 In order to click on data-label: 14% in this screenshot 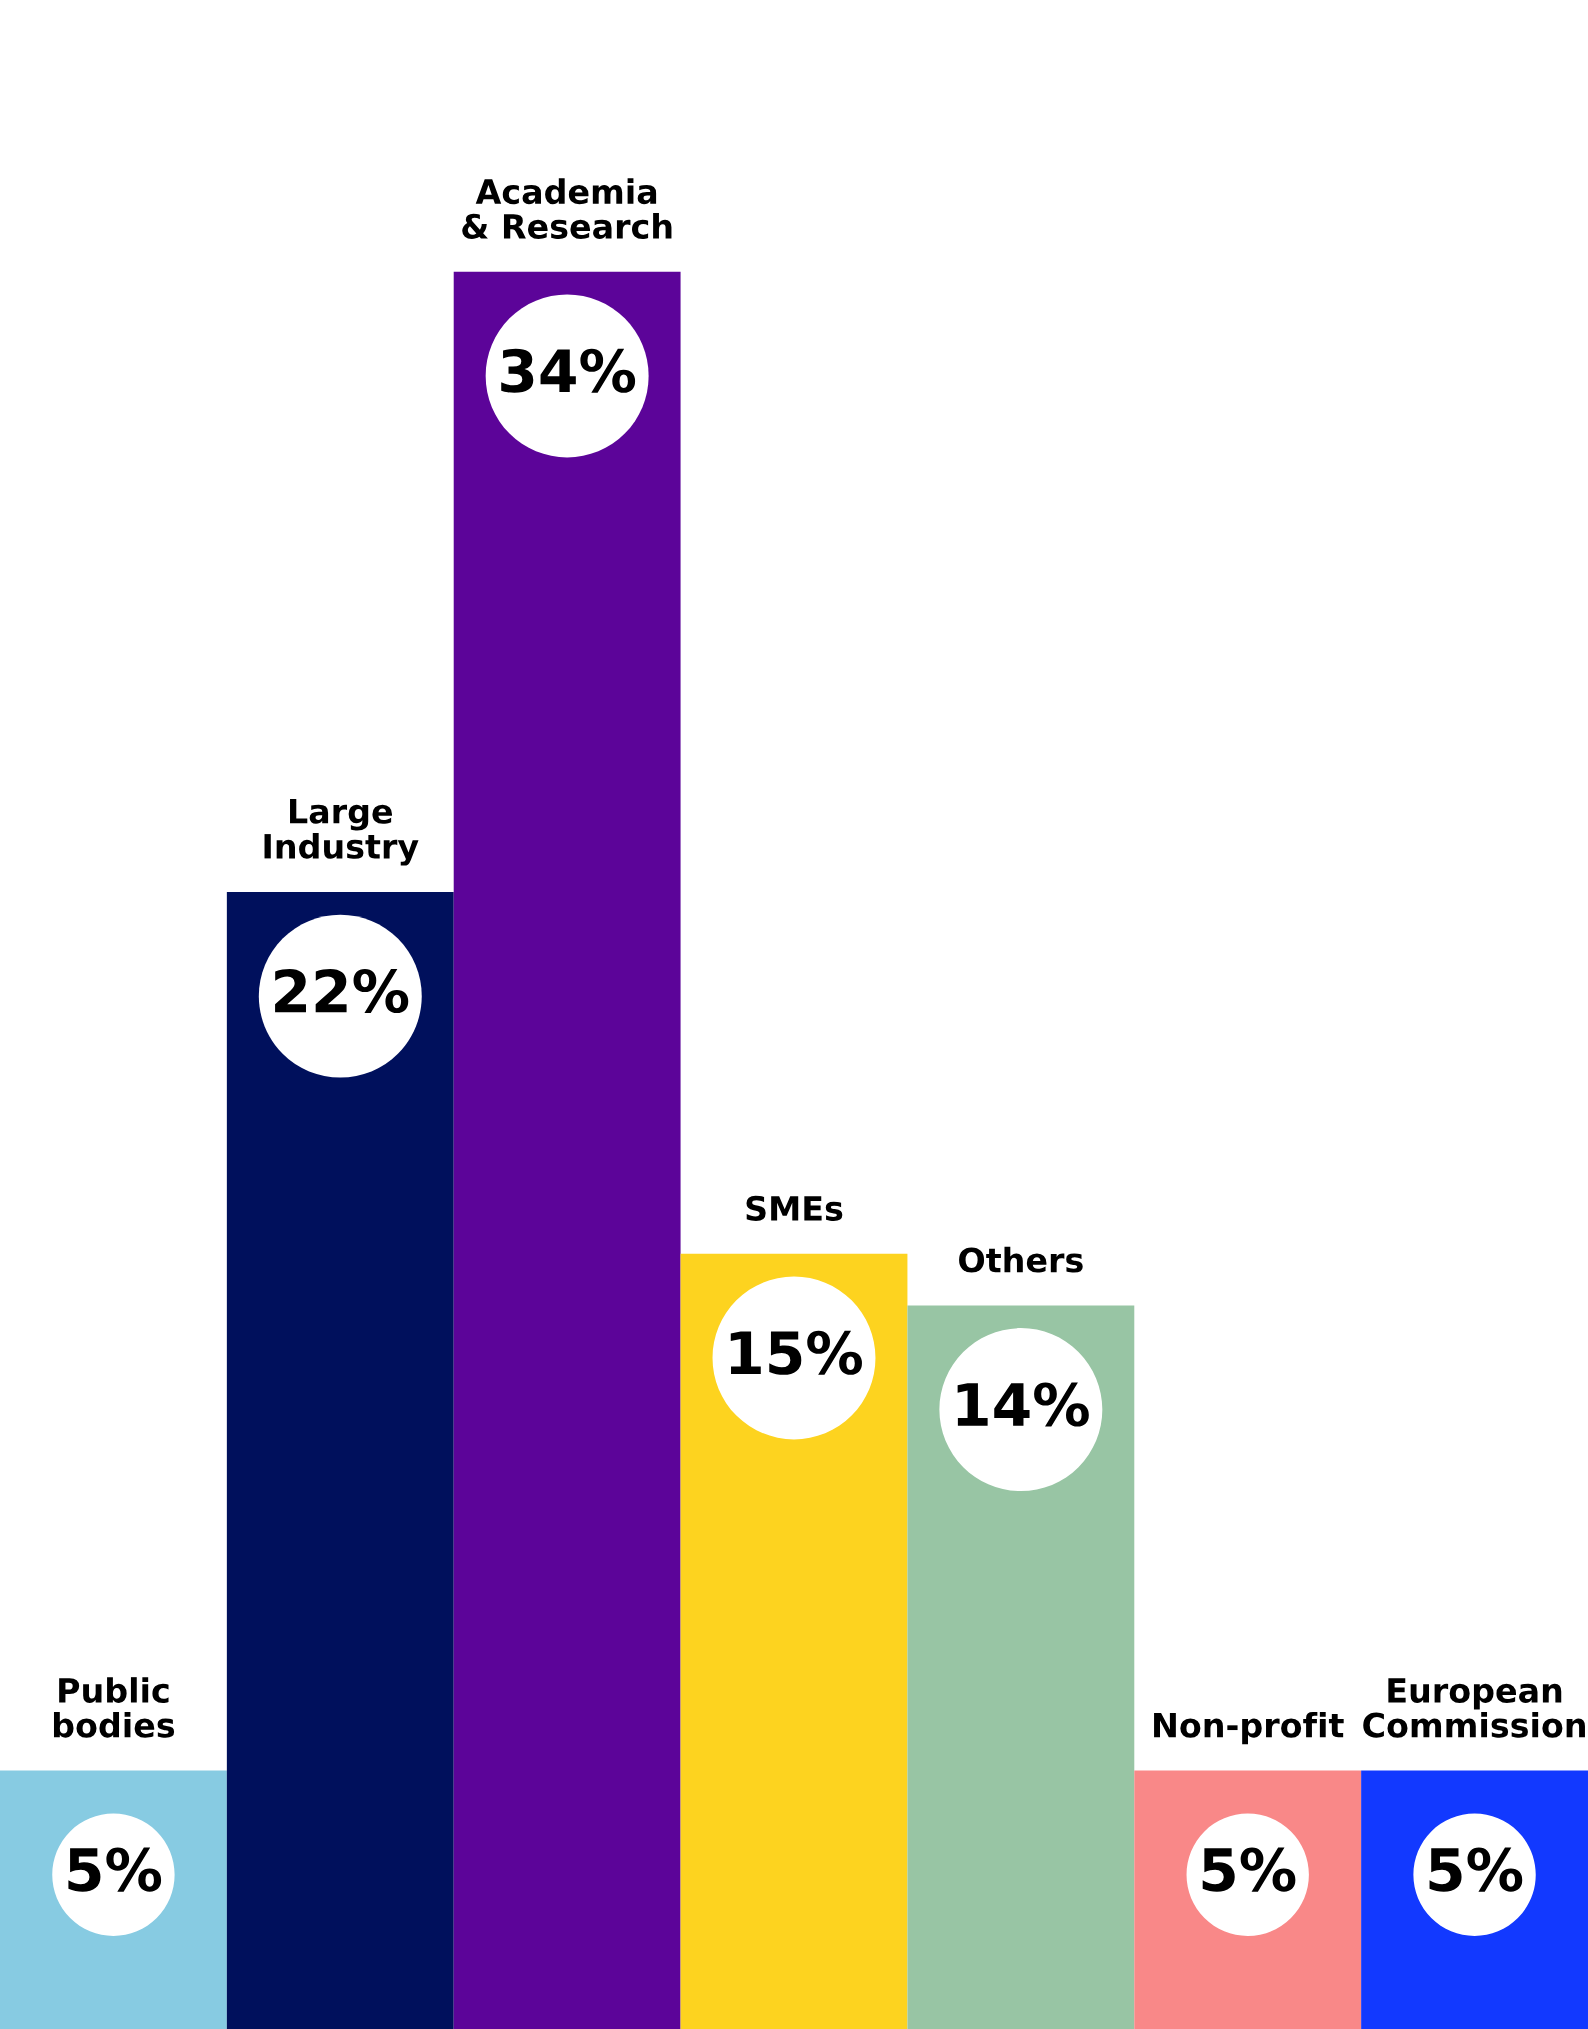, I will do `click(1023, 1404)`.